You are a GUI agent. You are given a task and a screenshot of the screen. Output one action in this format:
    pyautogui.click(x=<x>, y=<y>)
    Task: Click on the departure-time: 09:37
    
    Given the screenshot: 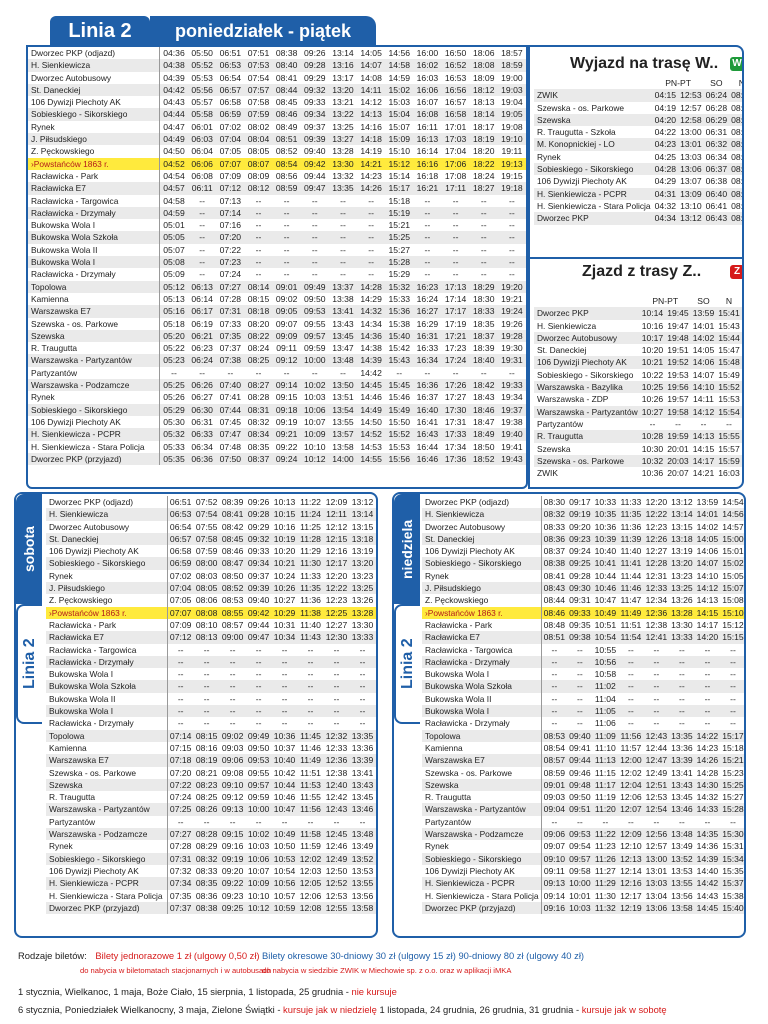 What is the action you would take?
    pyautogui.click(x=315, y=126)
    